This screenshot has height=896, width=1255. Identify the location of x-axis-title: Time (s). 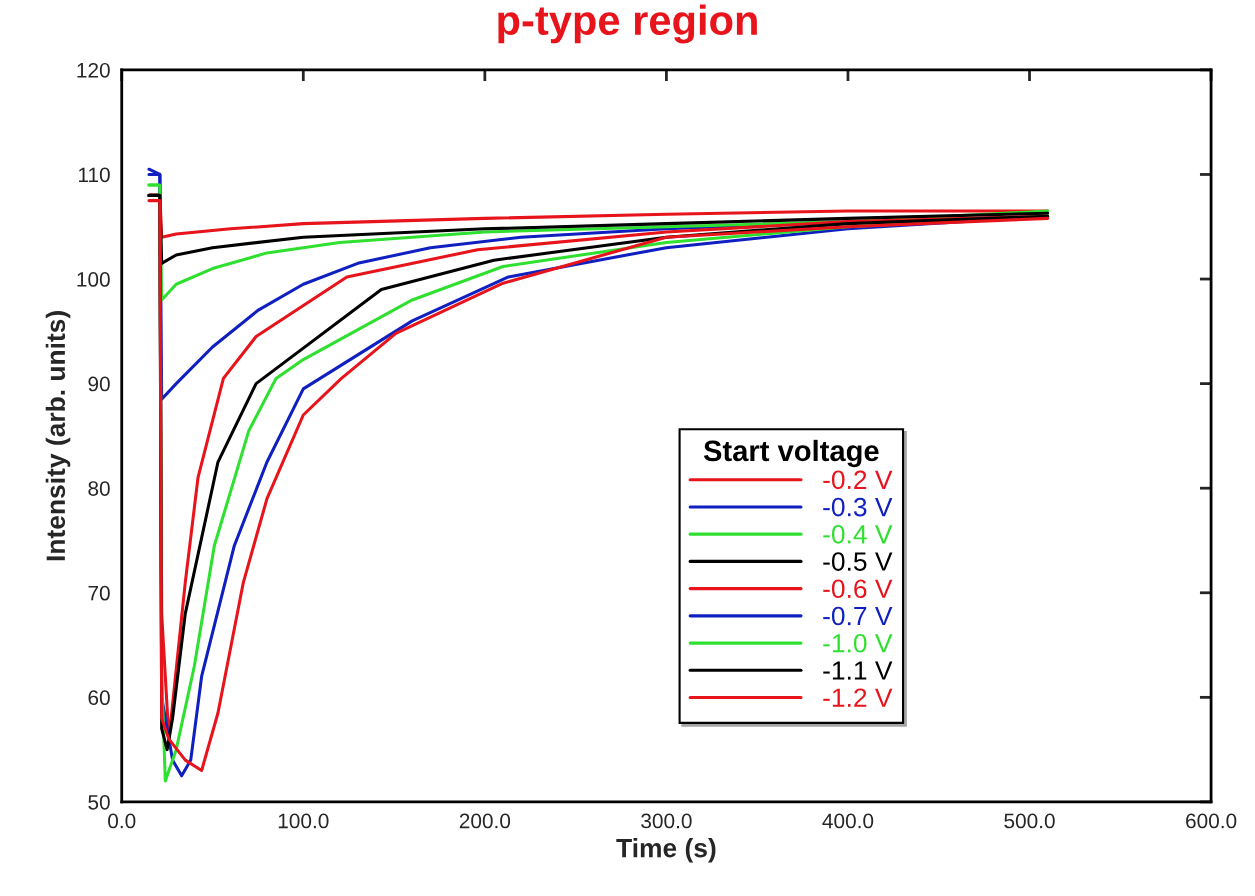
(666, 850).